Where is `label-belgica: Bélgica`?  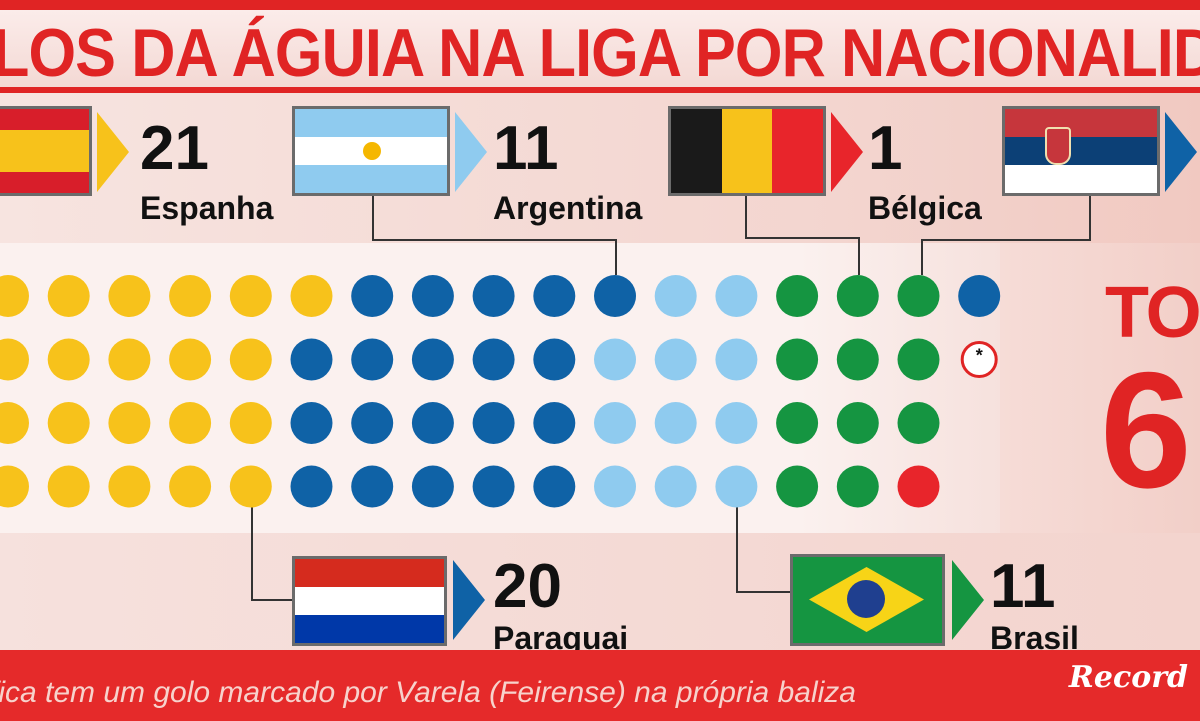
label-belgica: Bélgica is located at coordinates (925, 208).